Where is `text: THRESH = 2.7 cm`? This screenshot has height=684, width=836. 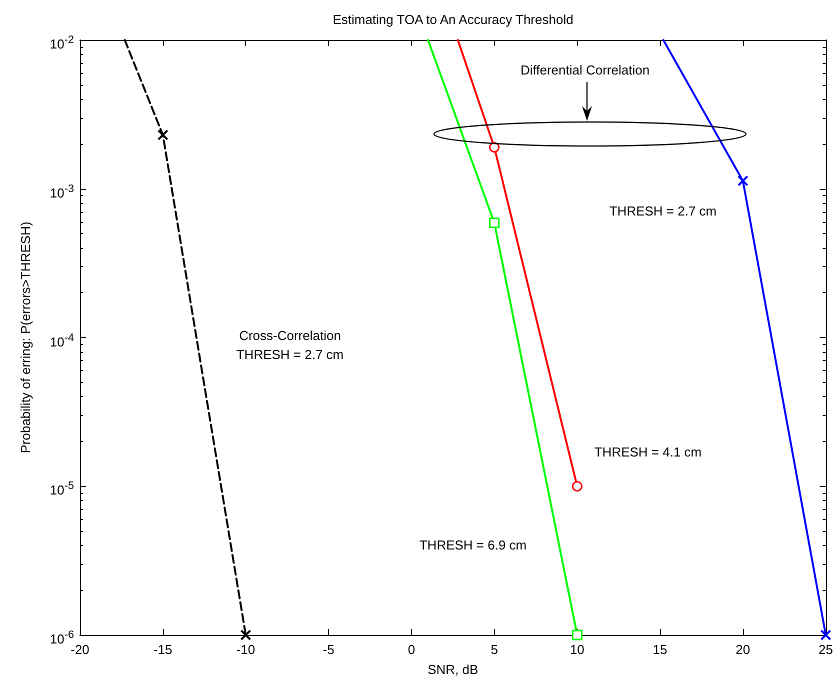
text: THRESH = 2.7 cm is located at coordinates (663, 211).